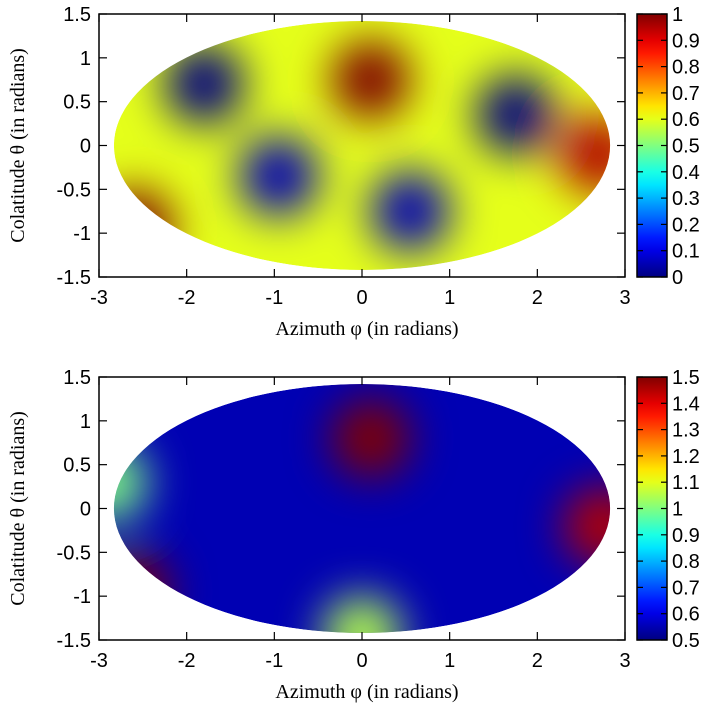 The image size is (709, 713). I want to click on colorbar: 0.5 0.6 0.7 0.8 0.9 1 1.1 1.2 1.3 1.4 1.5, so click(668, 509).